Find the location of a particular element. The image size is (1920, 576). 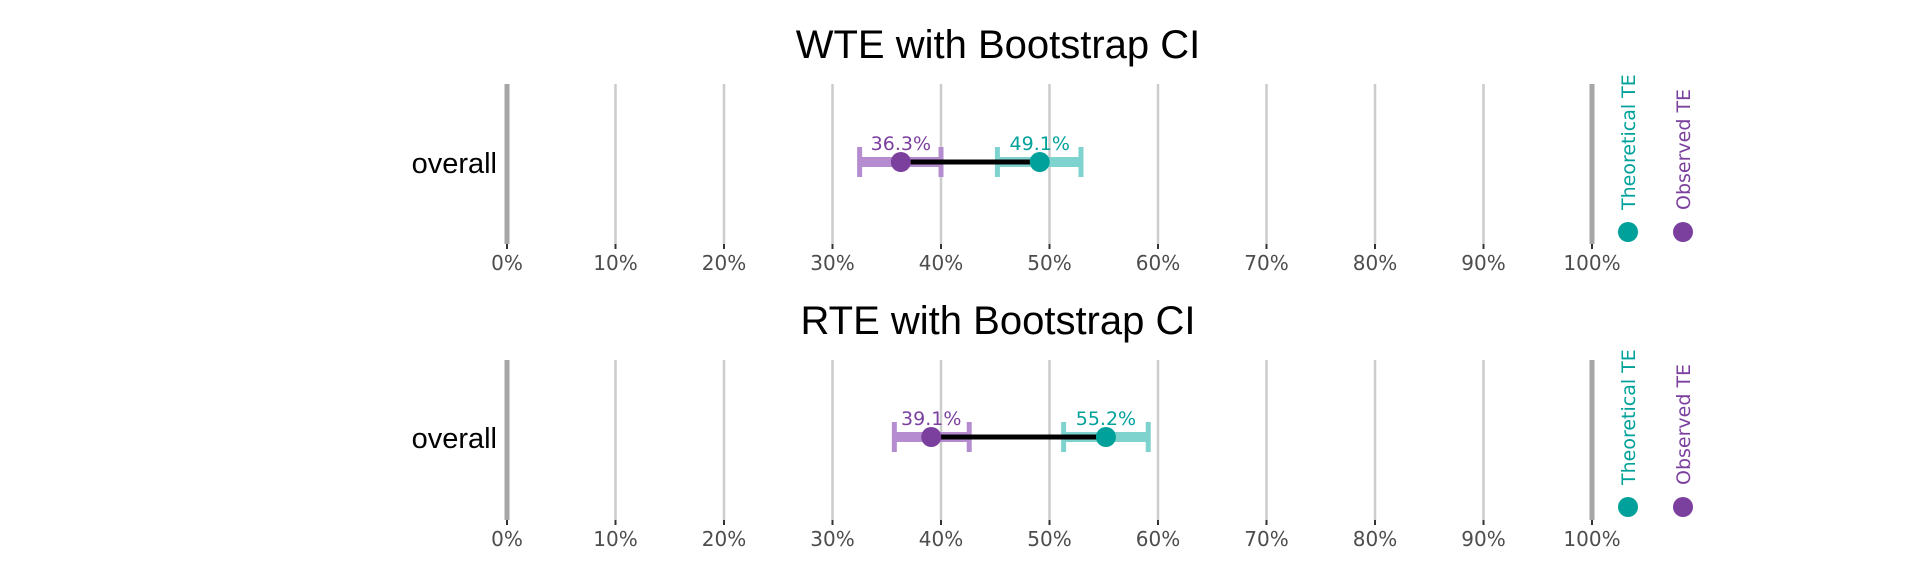

theoretical-data-label: 49.1% is located at coordinates (1040, 144).